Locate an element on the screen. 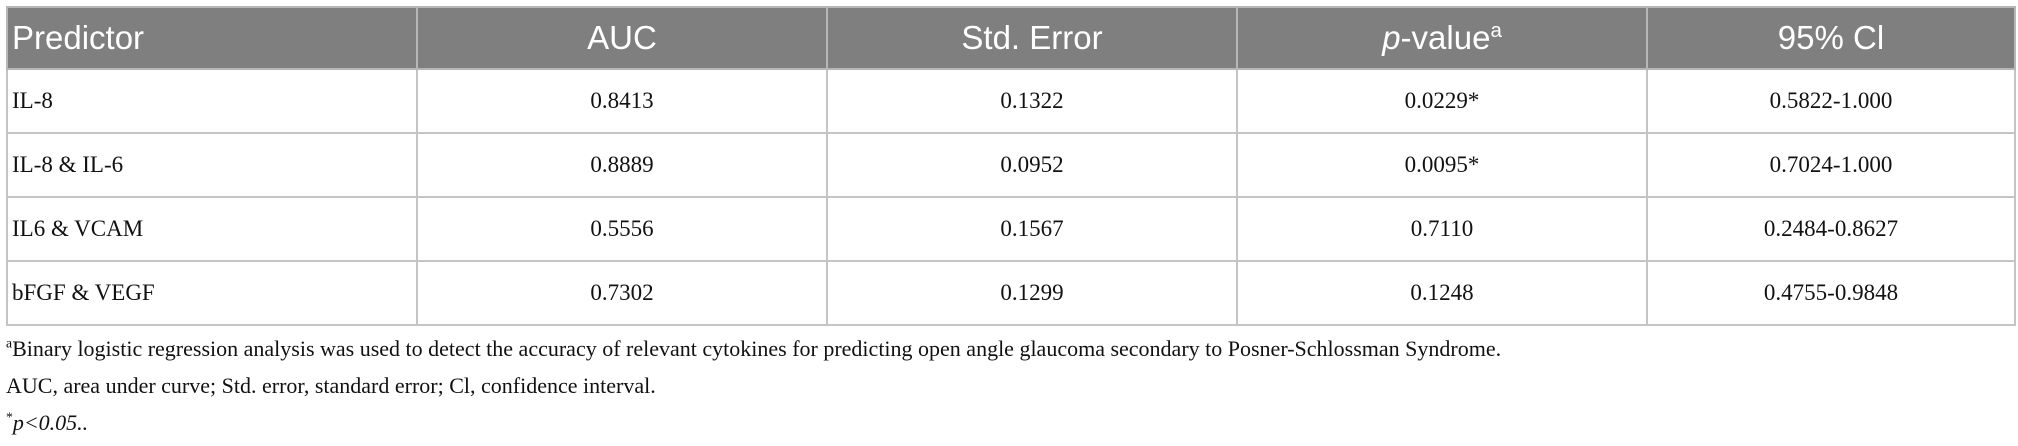 Image resolution: width=2018 pixels, height=446 pixels. header-predictor: Predictor is located at coordinates (212, 38).